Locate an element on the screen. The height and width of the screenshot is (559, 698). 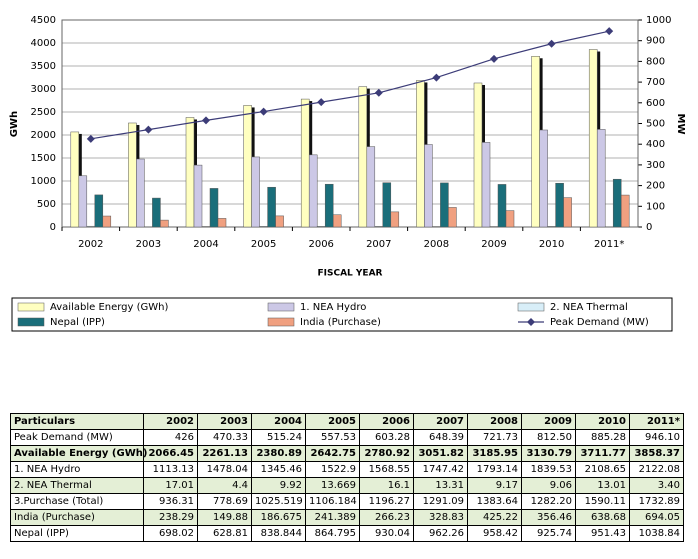
table-cell: 930.04 is located at coordinates (386, 533).